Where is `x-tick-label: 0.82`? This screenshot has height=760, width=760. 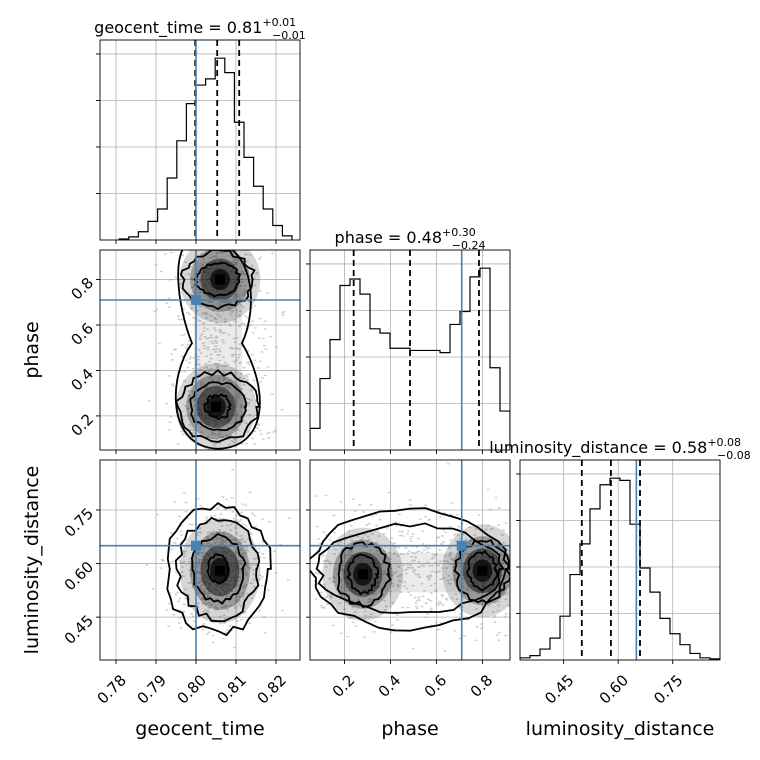 x-tick-label: 0.82 is located at coordinates (272, 689).